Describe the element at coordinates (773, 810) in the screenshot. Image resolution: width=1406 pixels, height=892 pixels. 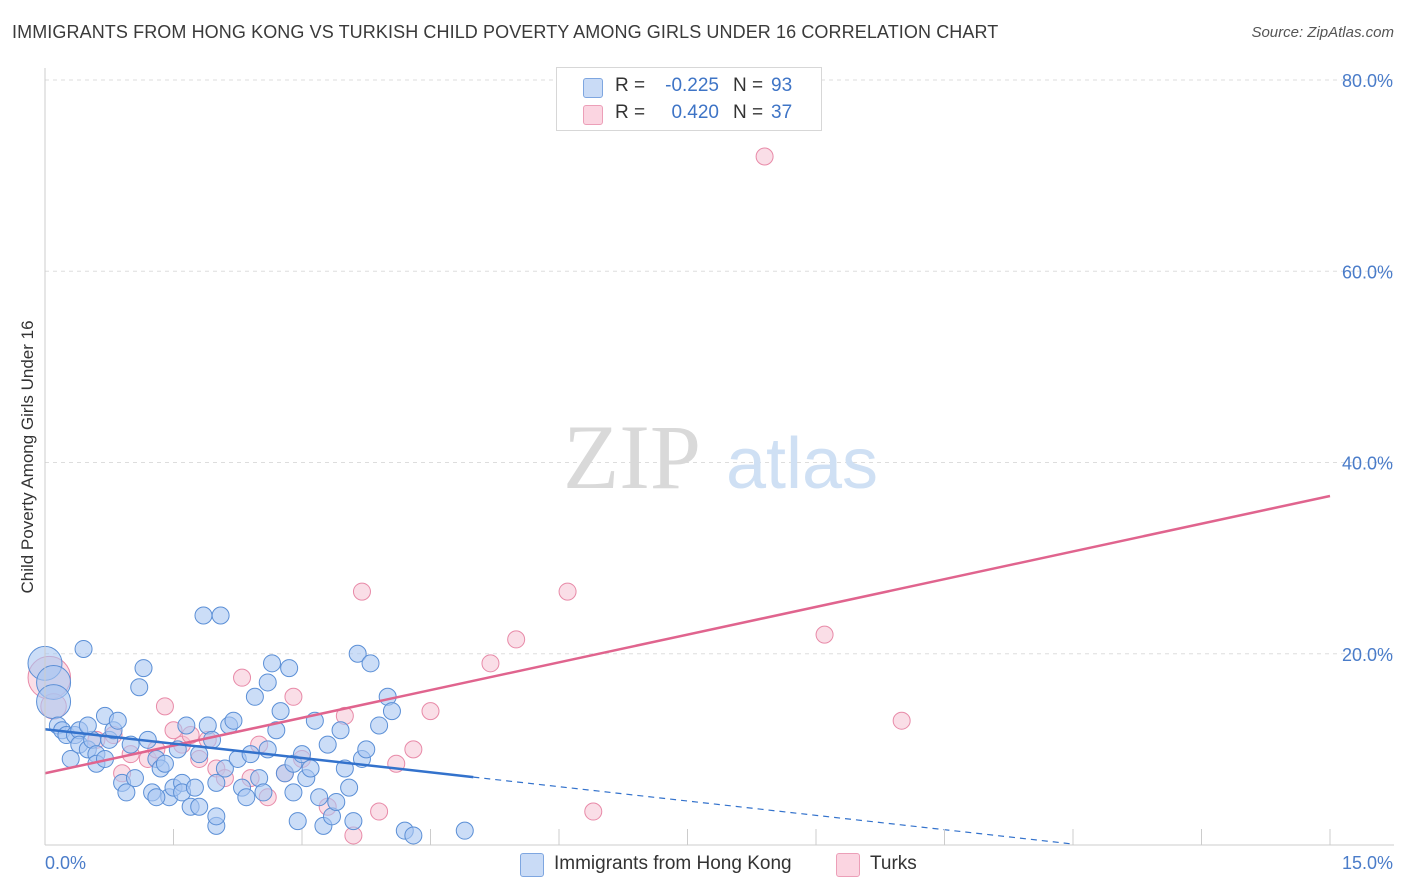
I see `hong-kong-trend-extension` at that location.